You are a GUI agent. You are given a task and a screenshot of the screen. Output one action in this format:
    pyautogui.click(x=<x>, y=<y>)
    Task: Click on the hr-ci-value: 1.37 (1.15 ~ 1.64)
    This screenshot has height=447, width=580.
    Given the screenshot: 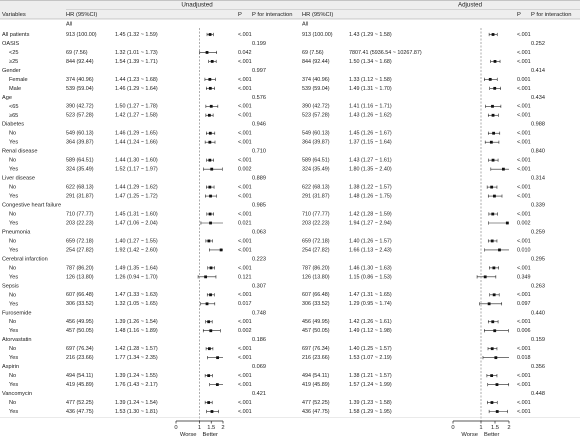 What is the action you would take?
    pyautogui.click(x=370, y=143)
    